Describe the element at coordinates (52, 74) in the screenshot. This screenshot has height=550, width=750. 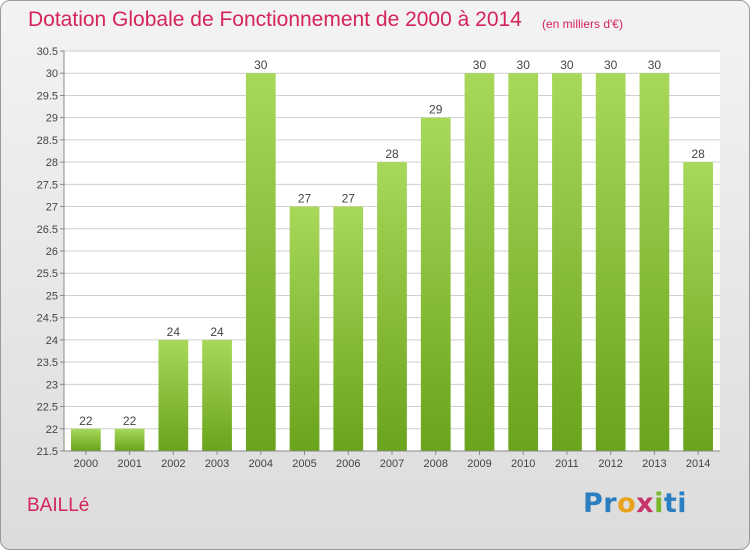
I see `y-tick-label: 30` at that location.